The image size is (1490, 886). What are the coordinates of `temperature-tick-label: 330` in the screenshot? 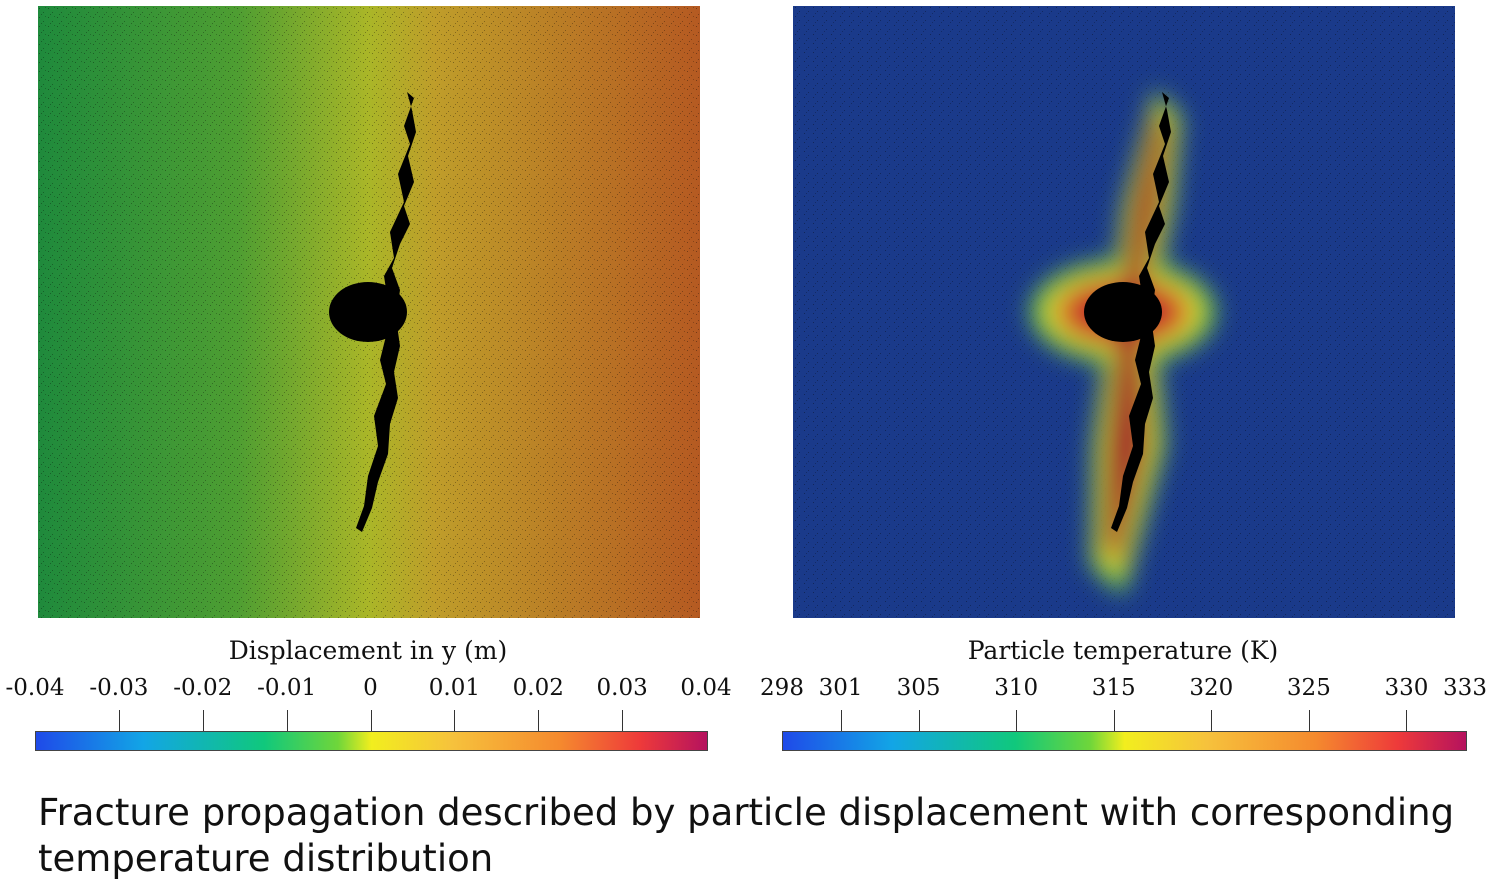 It's located at (1406, 688).